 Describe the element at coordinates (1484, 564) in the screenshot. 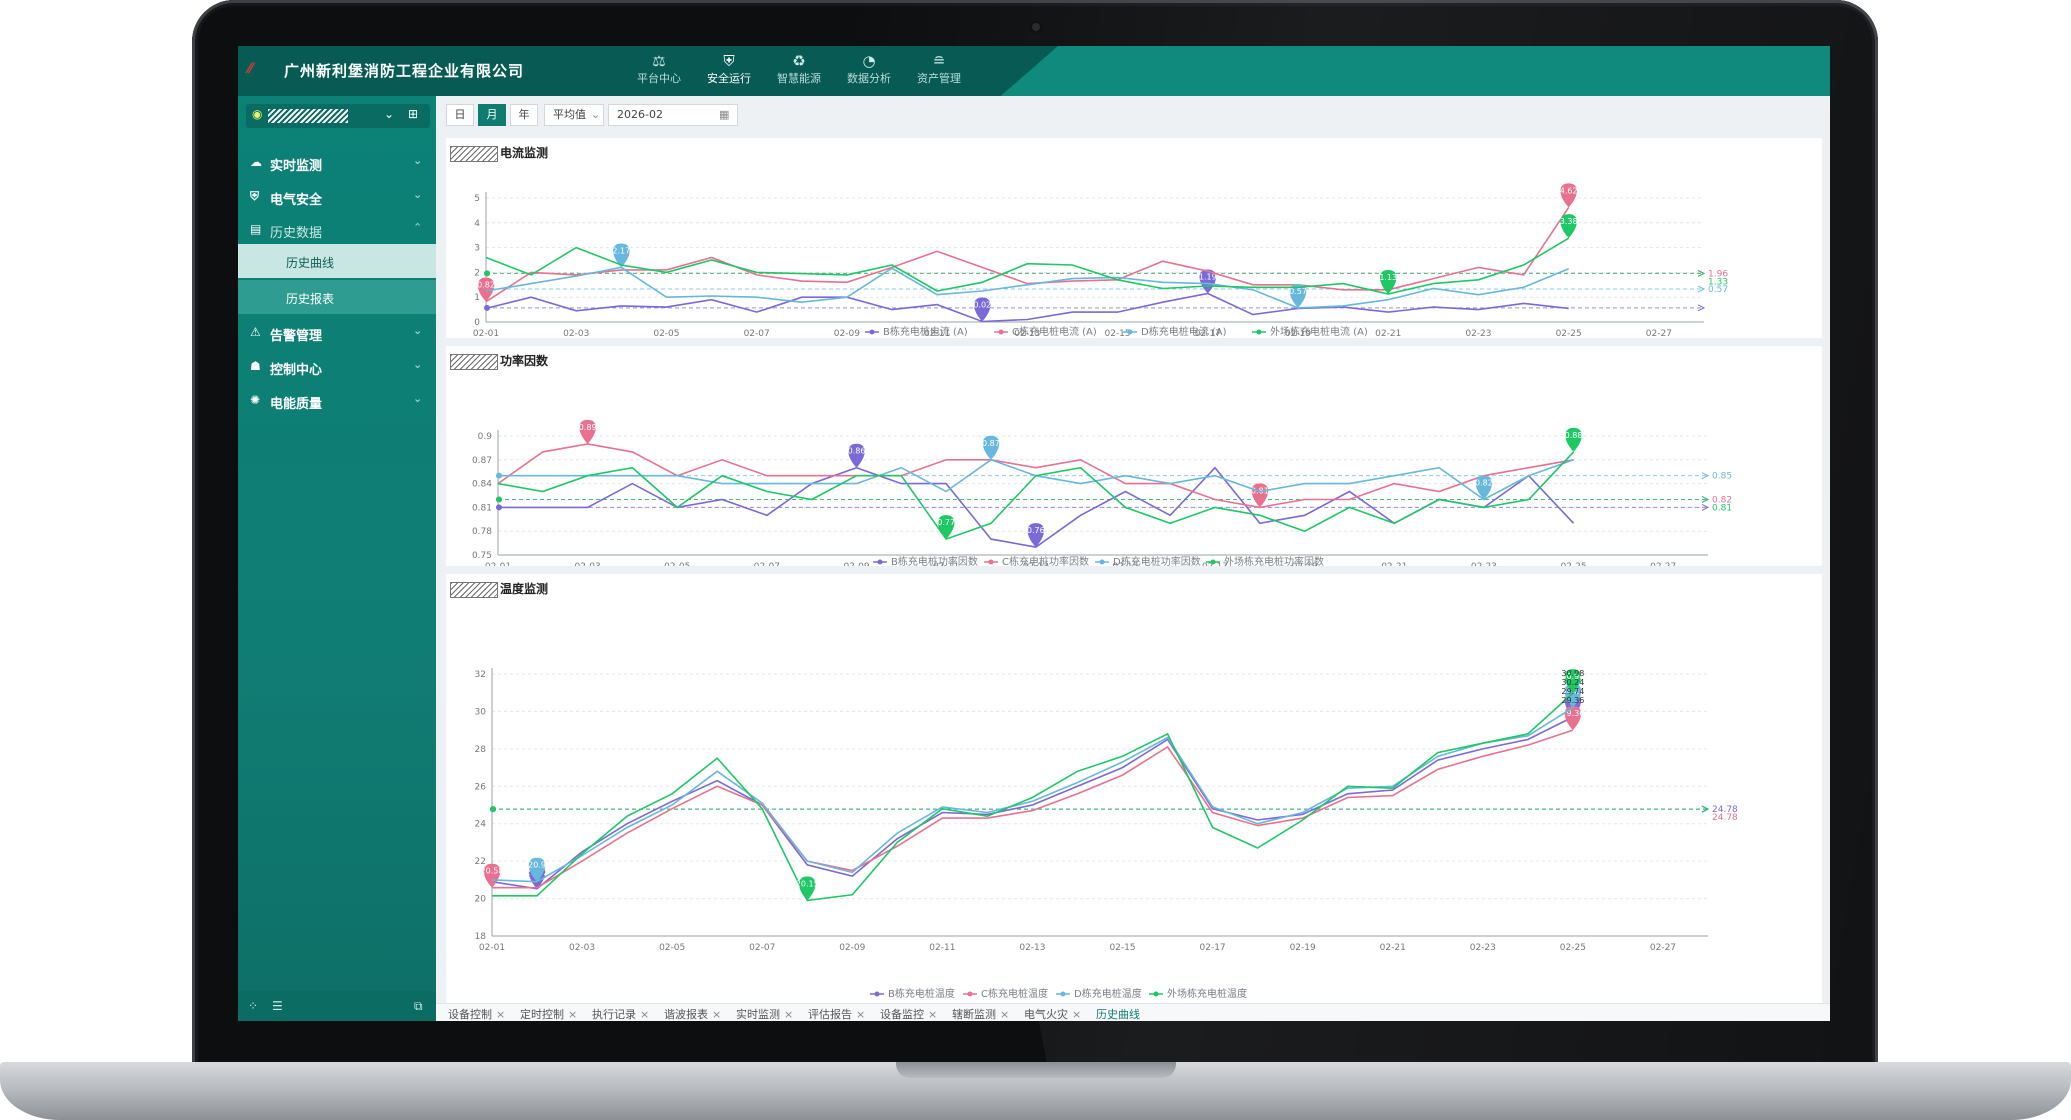

I see `x-tick-label: 02-23` at that location.